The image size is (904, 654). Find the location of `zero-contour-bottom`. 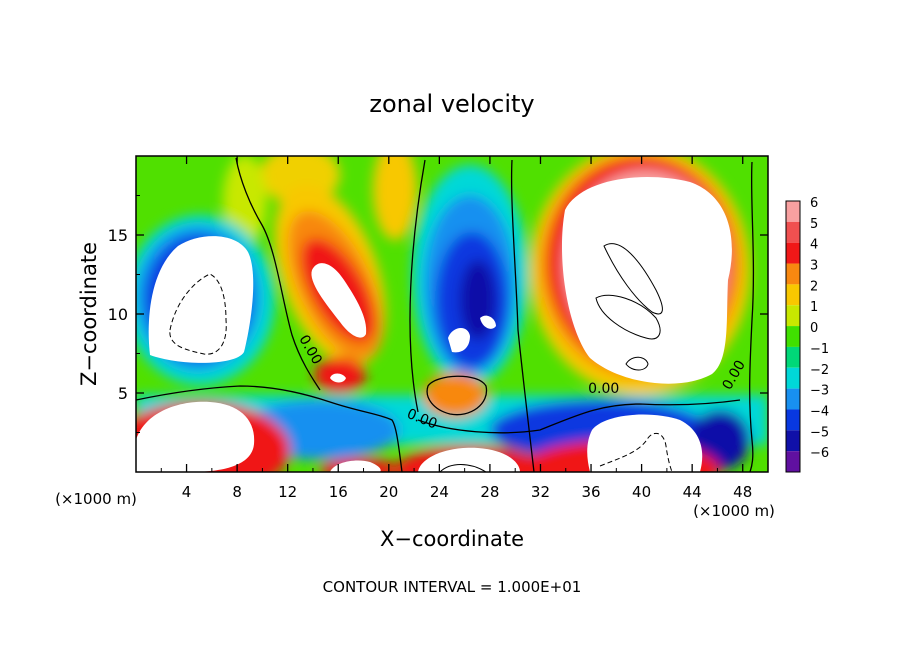

zero-contour-bottom is located at coordinates (579, 416).